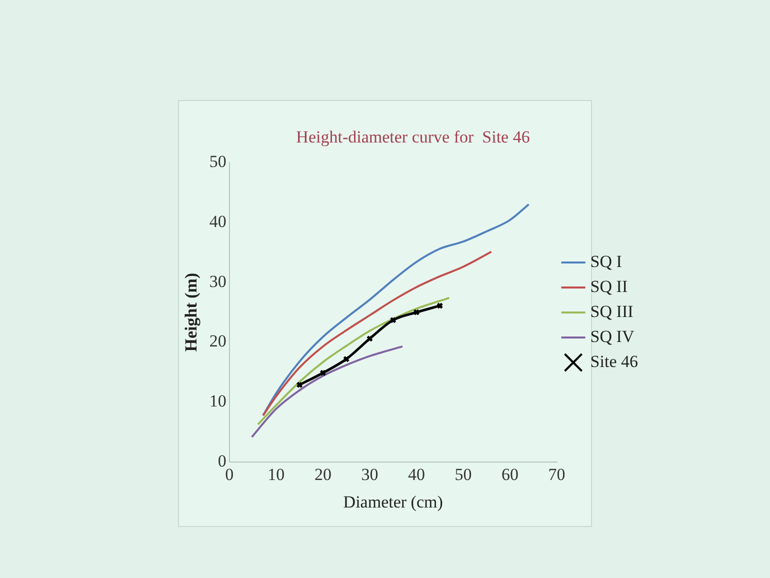 The height and width of the screenshot is (578, 770). What do you see at coordinates (222, 461) in the screenshot?
I see `y-tick-label: 0` at bounding box center [222, 461].